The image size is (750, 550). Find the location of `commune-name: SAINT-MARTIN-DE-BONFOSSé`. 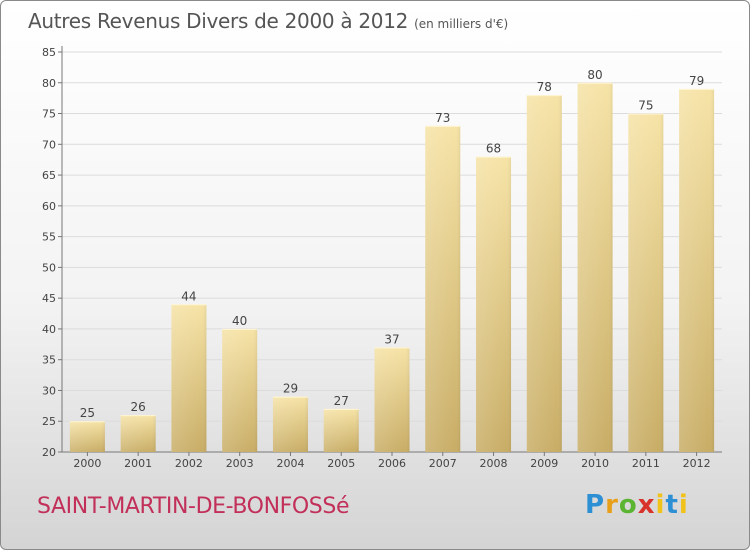

commune-name: SAINT-MARTIN-DE-BONFOSSé is located at coordinates (193, 506).